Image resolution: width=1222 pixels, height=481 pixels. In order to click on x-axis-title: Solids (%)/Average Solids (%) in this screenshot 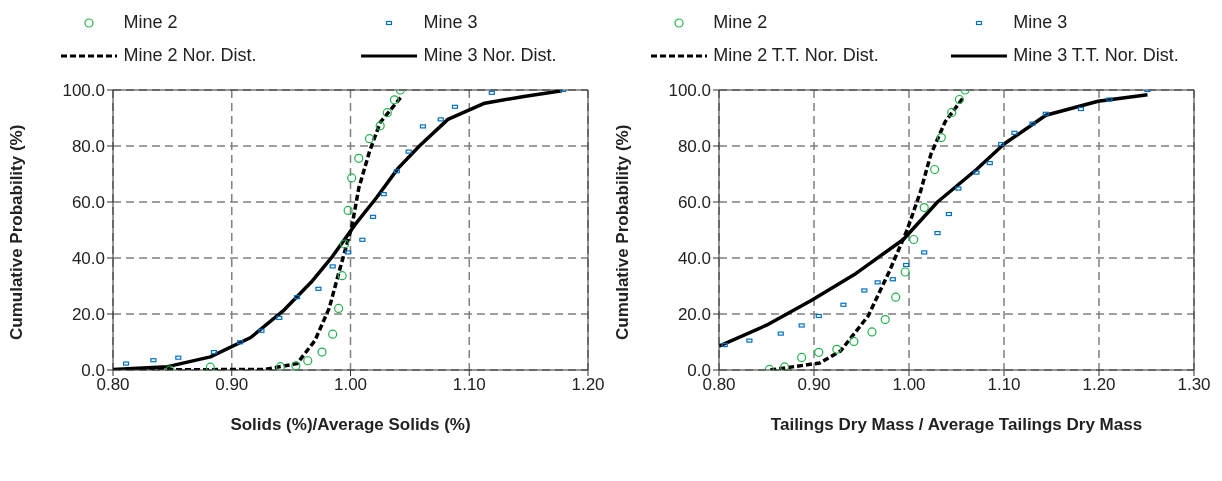, I will do `click(350, 424)`.